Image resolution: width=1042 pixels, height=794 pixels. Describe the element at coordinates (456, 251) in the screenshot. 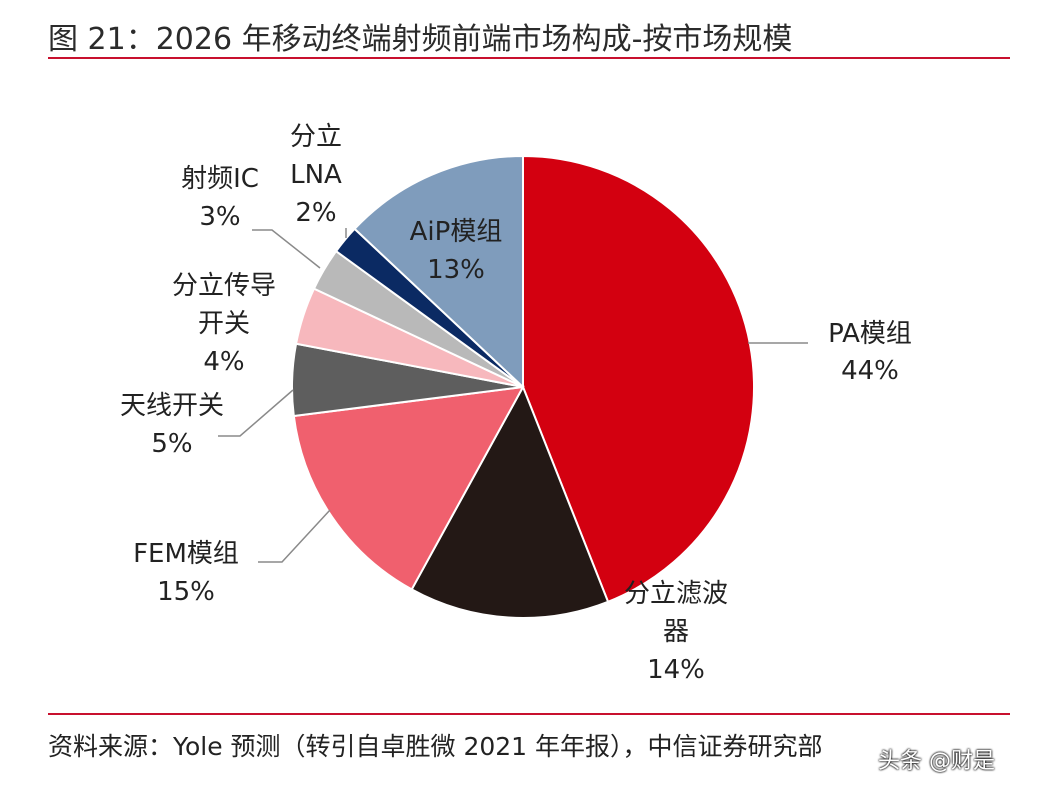

I see `data-label-aip: AiP模组 13%` at that location.